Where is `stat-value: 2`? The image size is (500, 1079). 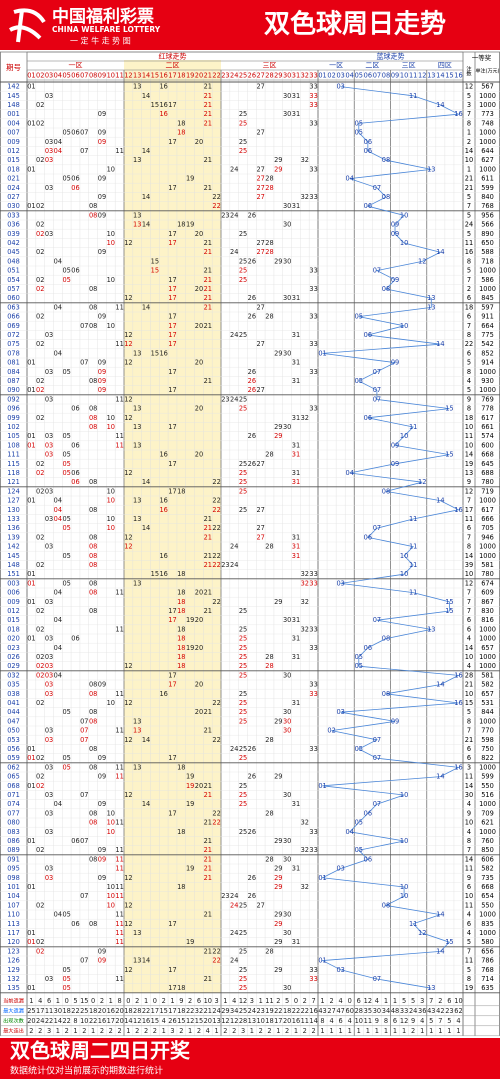
stat-value: 2 is located at coordinates (137, 1001).